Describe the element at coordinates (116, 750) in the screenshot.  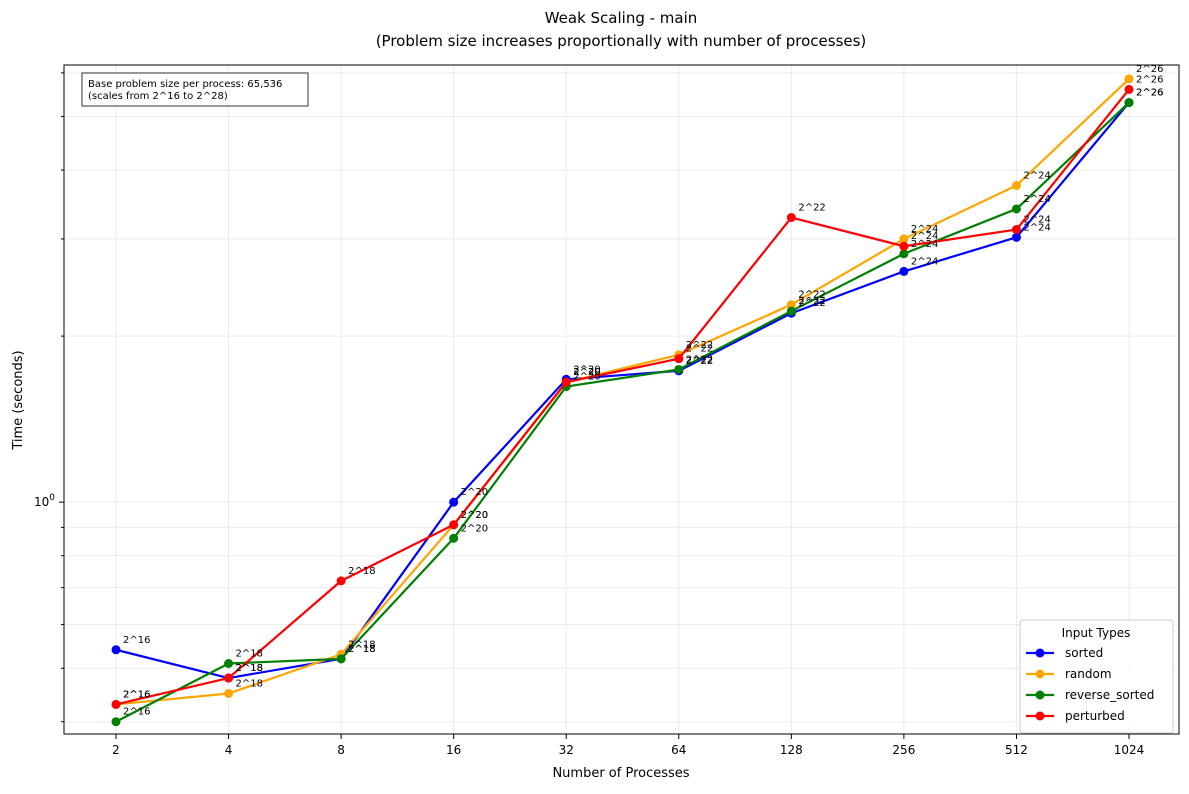
I see `x-tick-label: 2` at that location.